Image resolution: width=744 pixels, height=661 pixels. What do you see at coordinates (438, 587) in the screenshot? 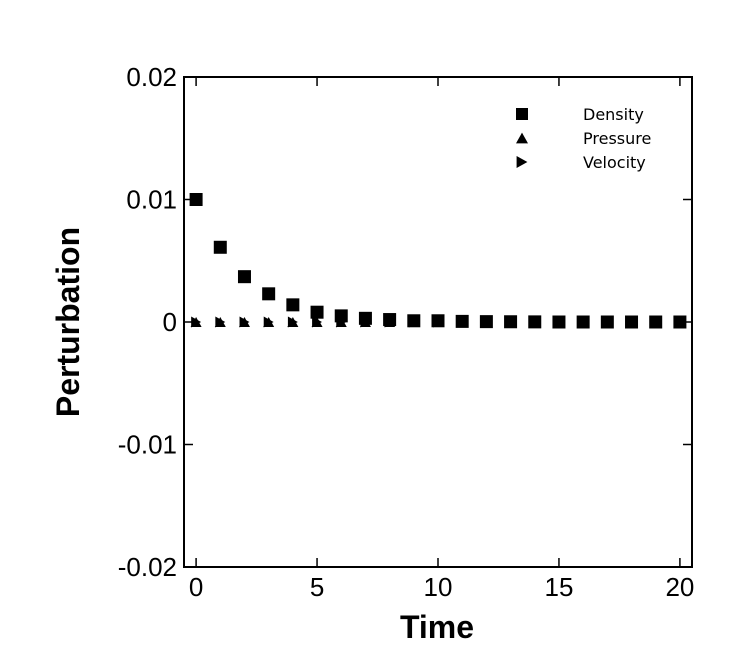
I see `x-tick-label: 10` at bounding box center [438, 587].